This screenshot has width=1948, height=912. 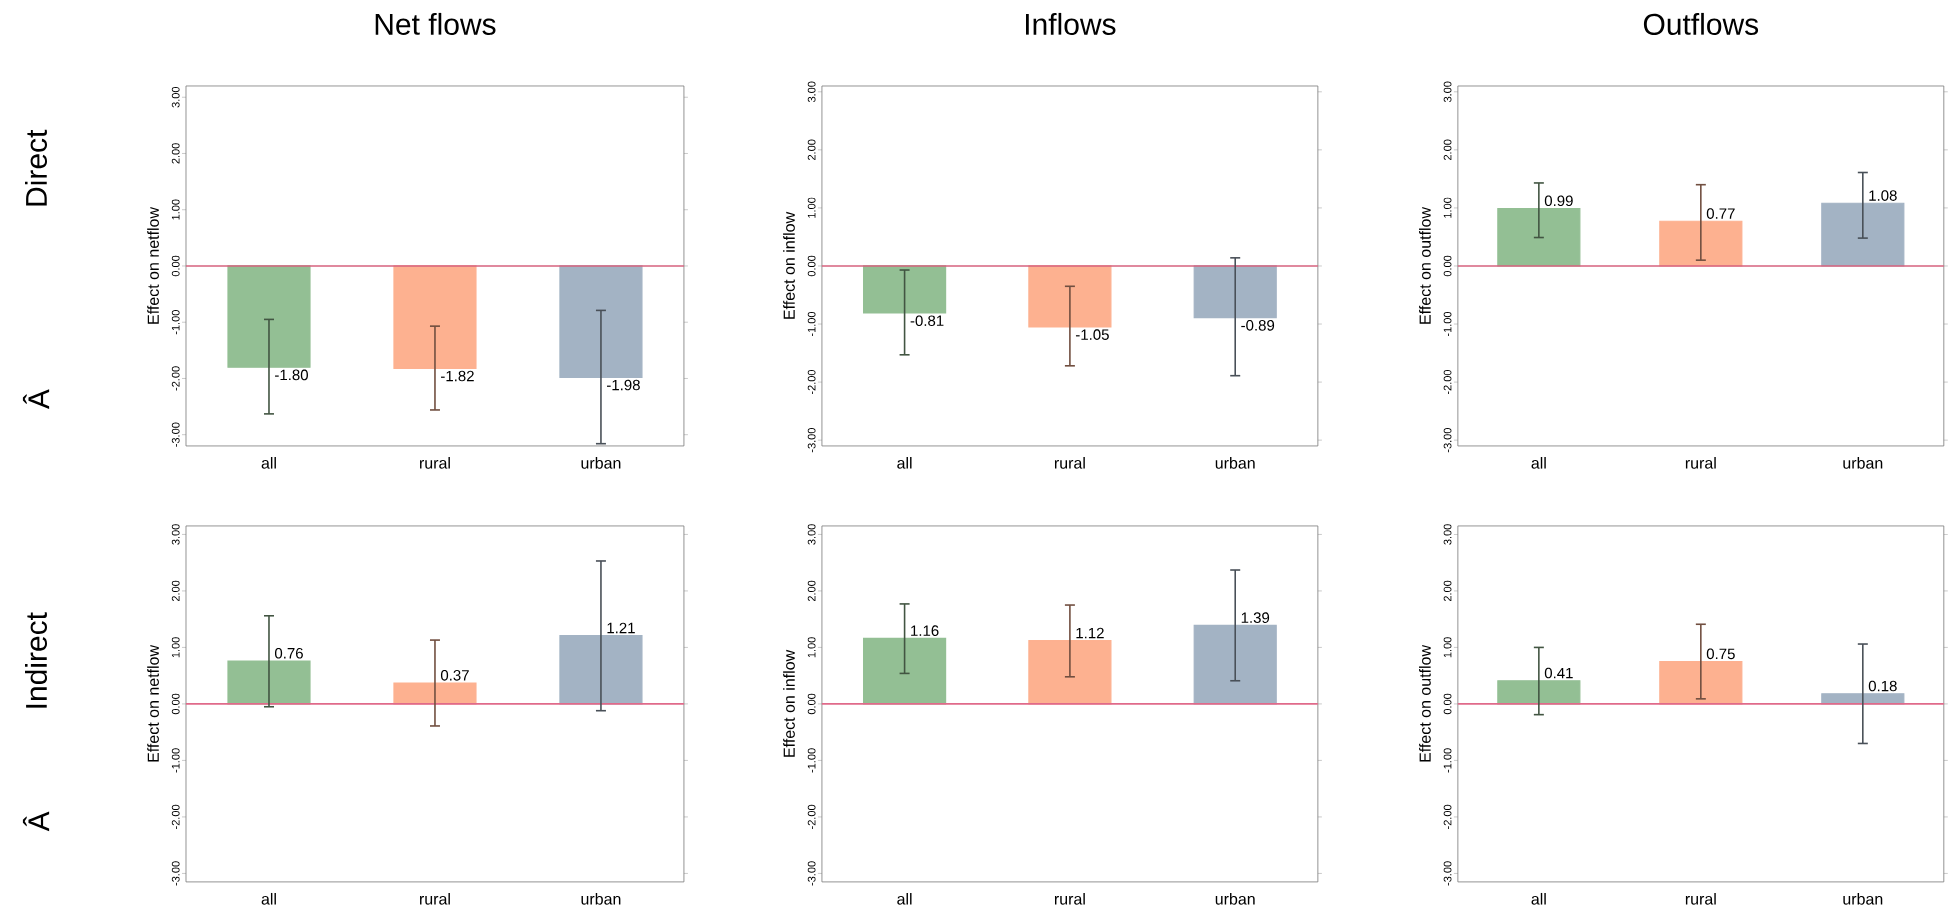 What do you see at coordinates (1701, 24) in the screenshot?
I see `chart-title: Outflows` at bounding box center [1701, 24].